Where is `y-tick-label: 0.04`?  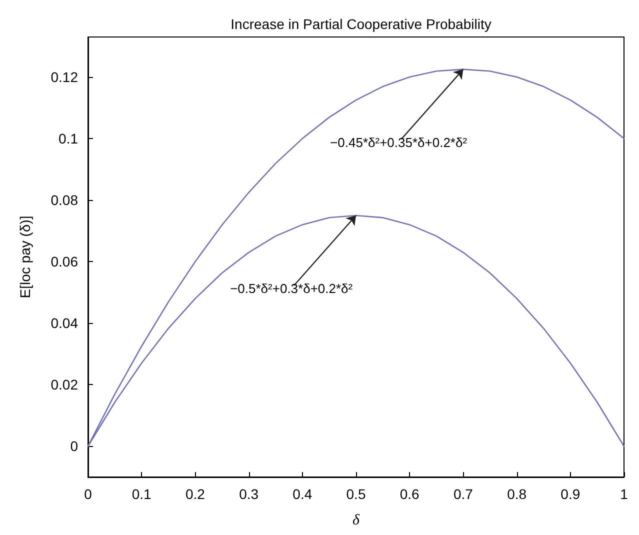
y-tick-label: 0.04 is located at coordinates (64, 323).